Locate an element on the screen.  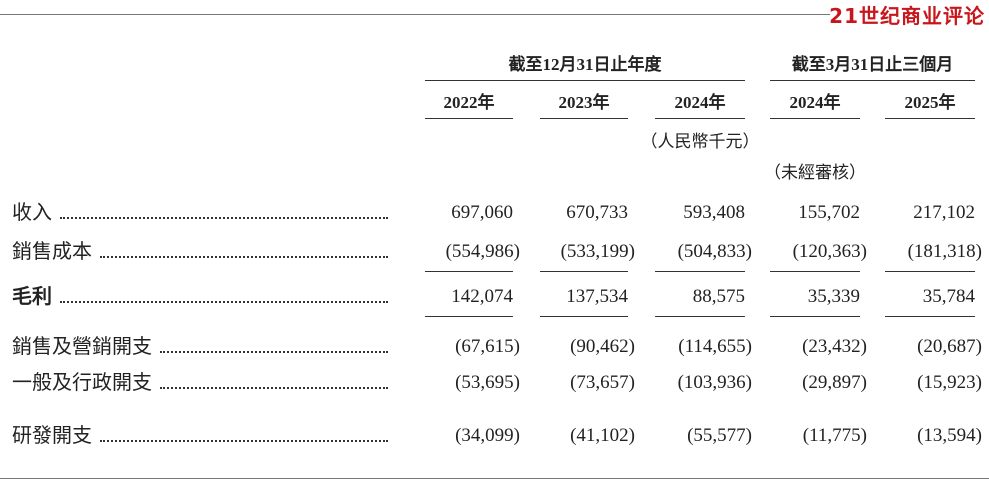
cell-value: 593,408 is located at coordinates (714, 212).